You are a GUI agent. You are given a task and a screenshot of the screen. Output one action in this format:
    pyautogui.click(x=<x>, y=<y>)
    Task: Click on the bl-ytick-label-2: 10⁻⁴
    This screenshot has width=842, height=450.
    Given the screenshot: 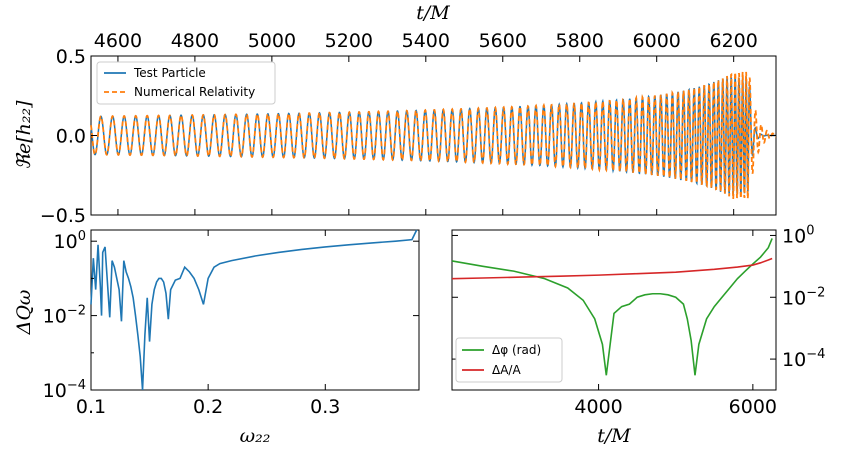 What is the action you would take?
    pyautogui.click(x=64, y=390)
    